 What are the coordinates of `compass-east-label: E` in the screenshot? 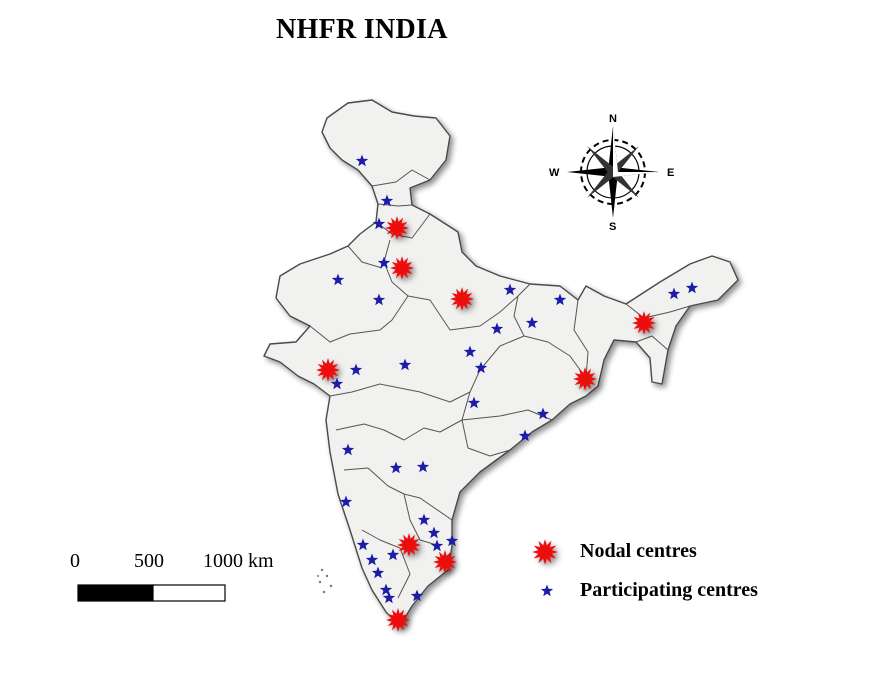 It's located at (670, 173).